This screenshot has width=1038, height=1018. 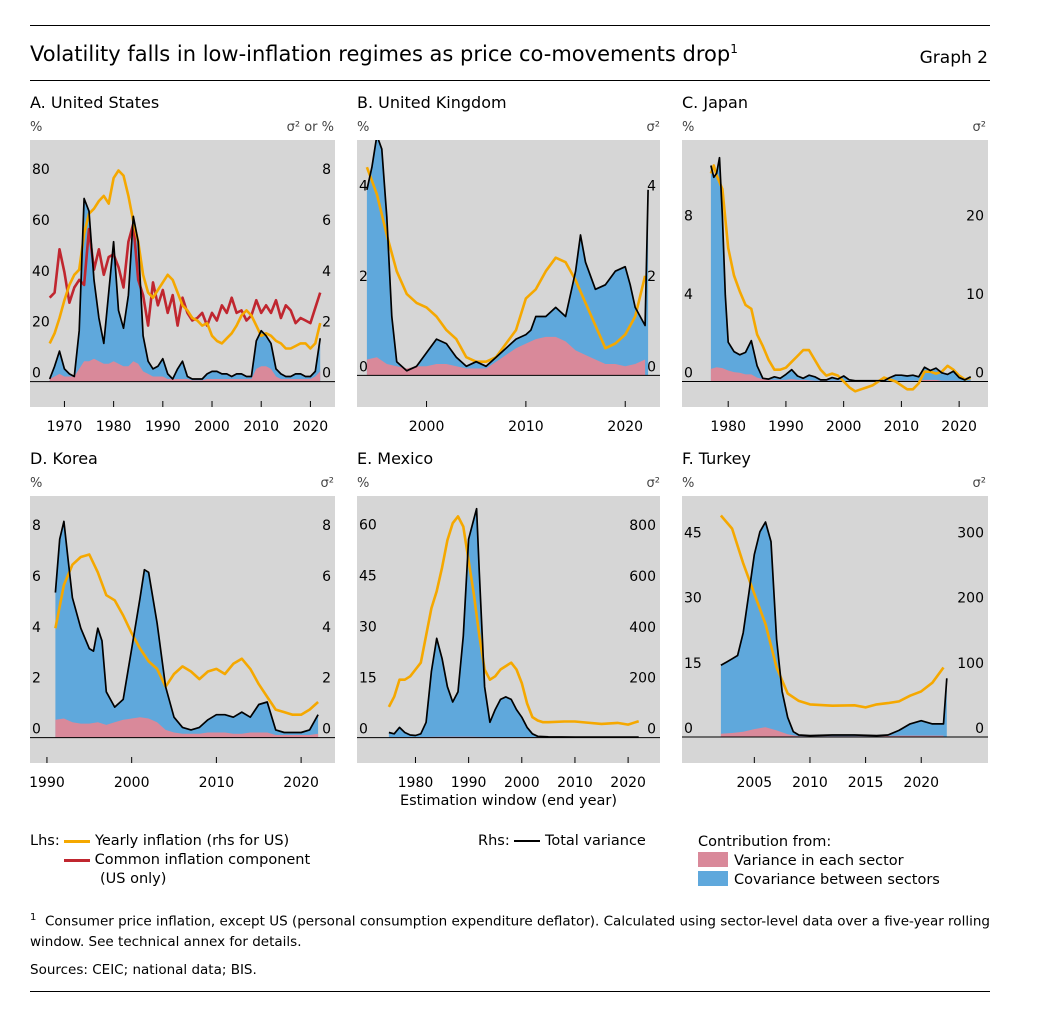 I want to click on panel-d-lhs-tick-label: 4, so click(x=36, y=628).